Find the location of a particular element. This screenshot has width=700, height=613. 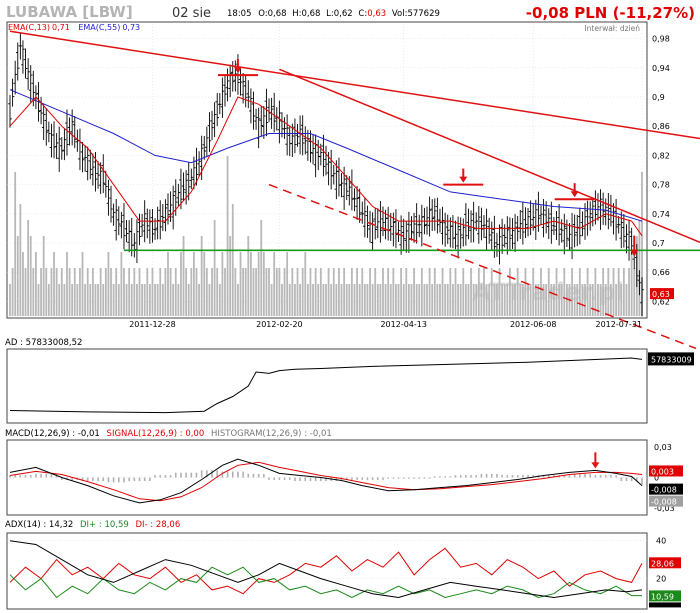

low-value: 0,62 is located at coordinates (343, 14).